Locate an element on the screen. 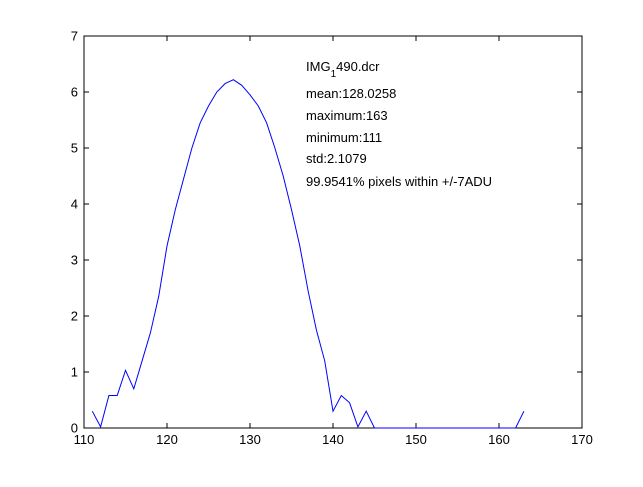 This screenshot has height=487, width=643. stat-maximum: maximum:163 is located at coordinates (347, 115).